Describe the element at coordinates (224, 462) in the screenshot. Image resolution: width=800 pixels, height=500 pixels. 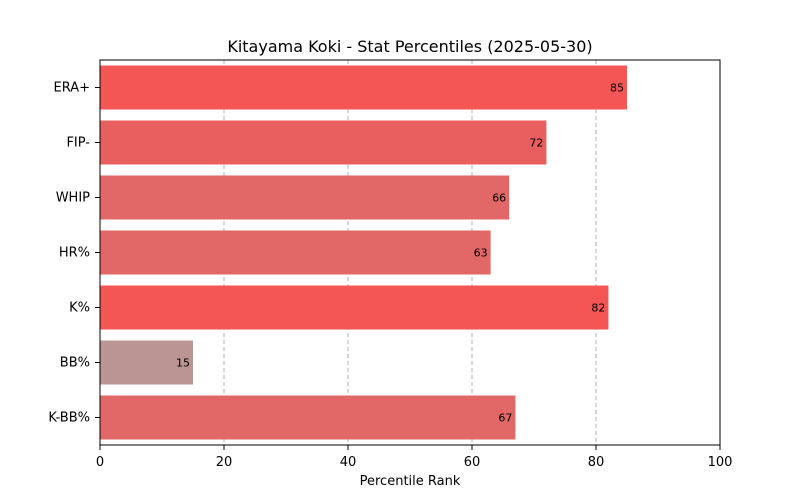
I see `x-tick-label: 20` at that location.